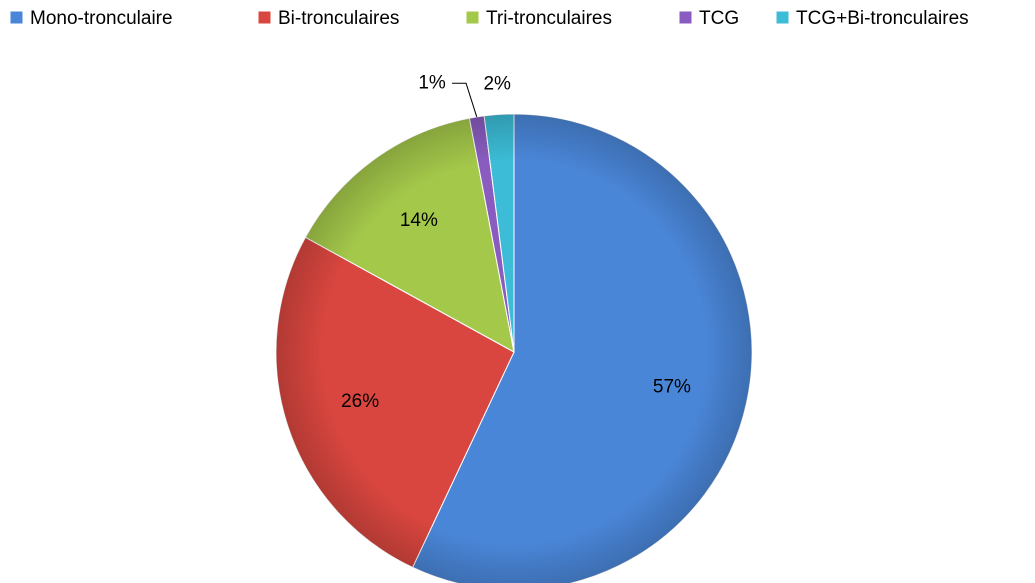 The width and height of the screenshot is (1035, 583). I want to click on legend-label: Tri-tronculaires, so click(549, 18).